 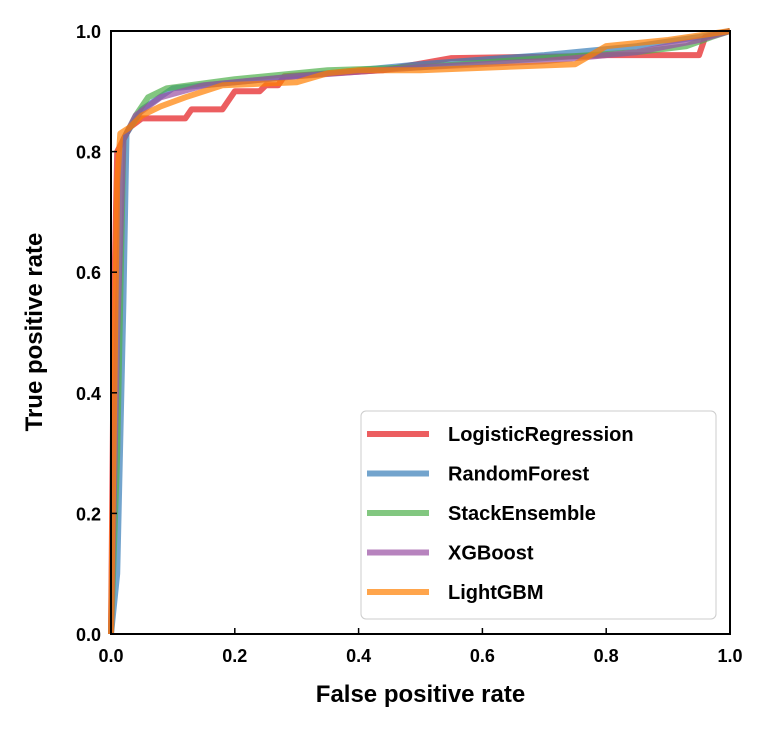 What do you see at coordinates (606, 656) in the screenshot?
I see `x-tick-label-4: 0.8` at bounding box center [606, 656].